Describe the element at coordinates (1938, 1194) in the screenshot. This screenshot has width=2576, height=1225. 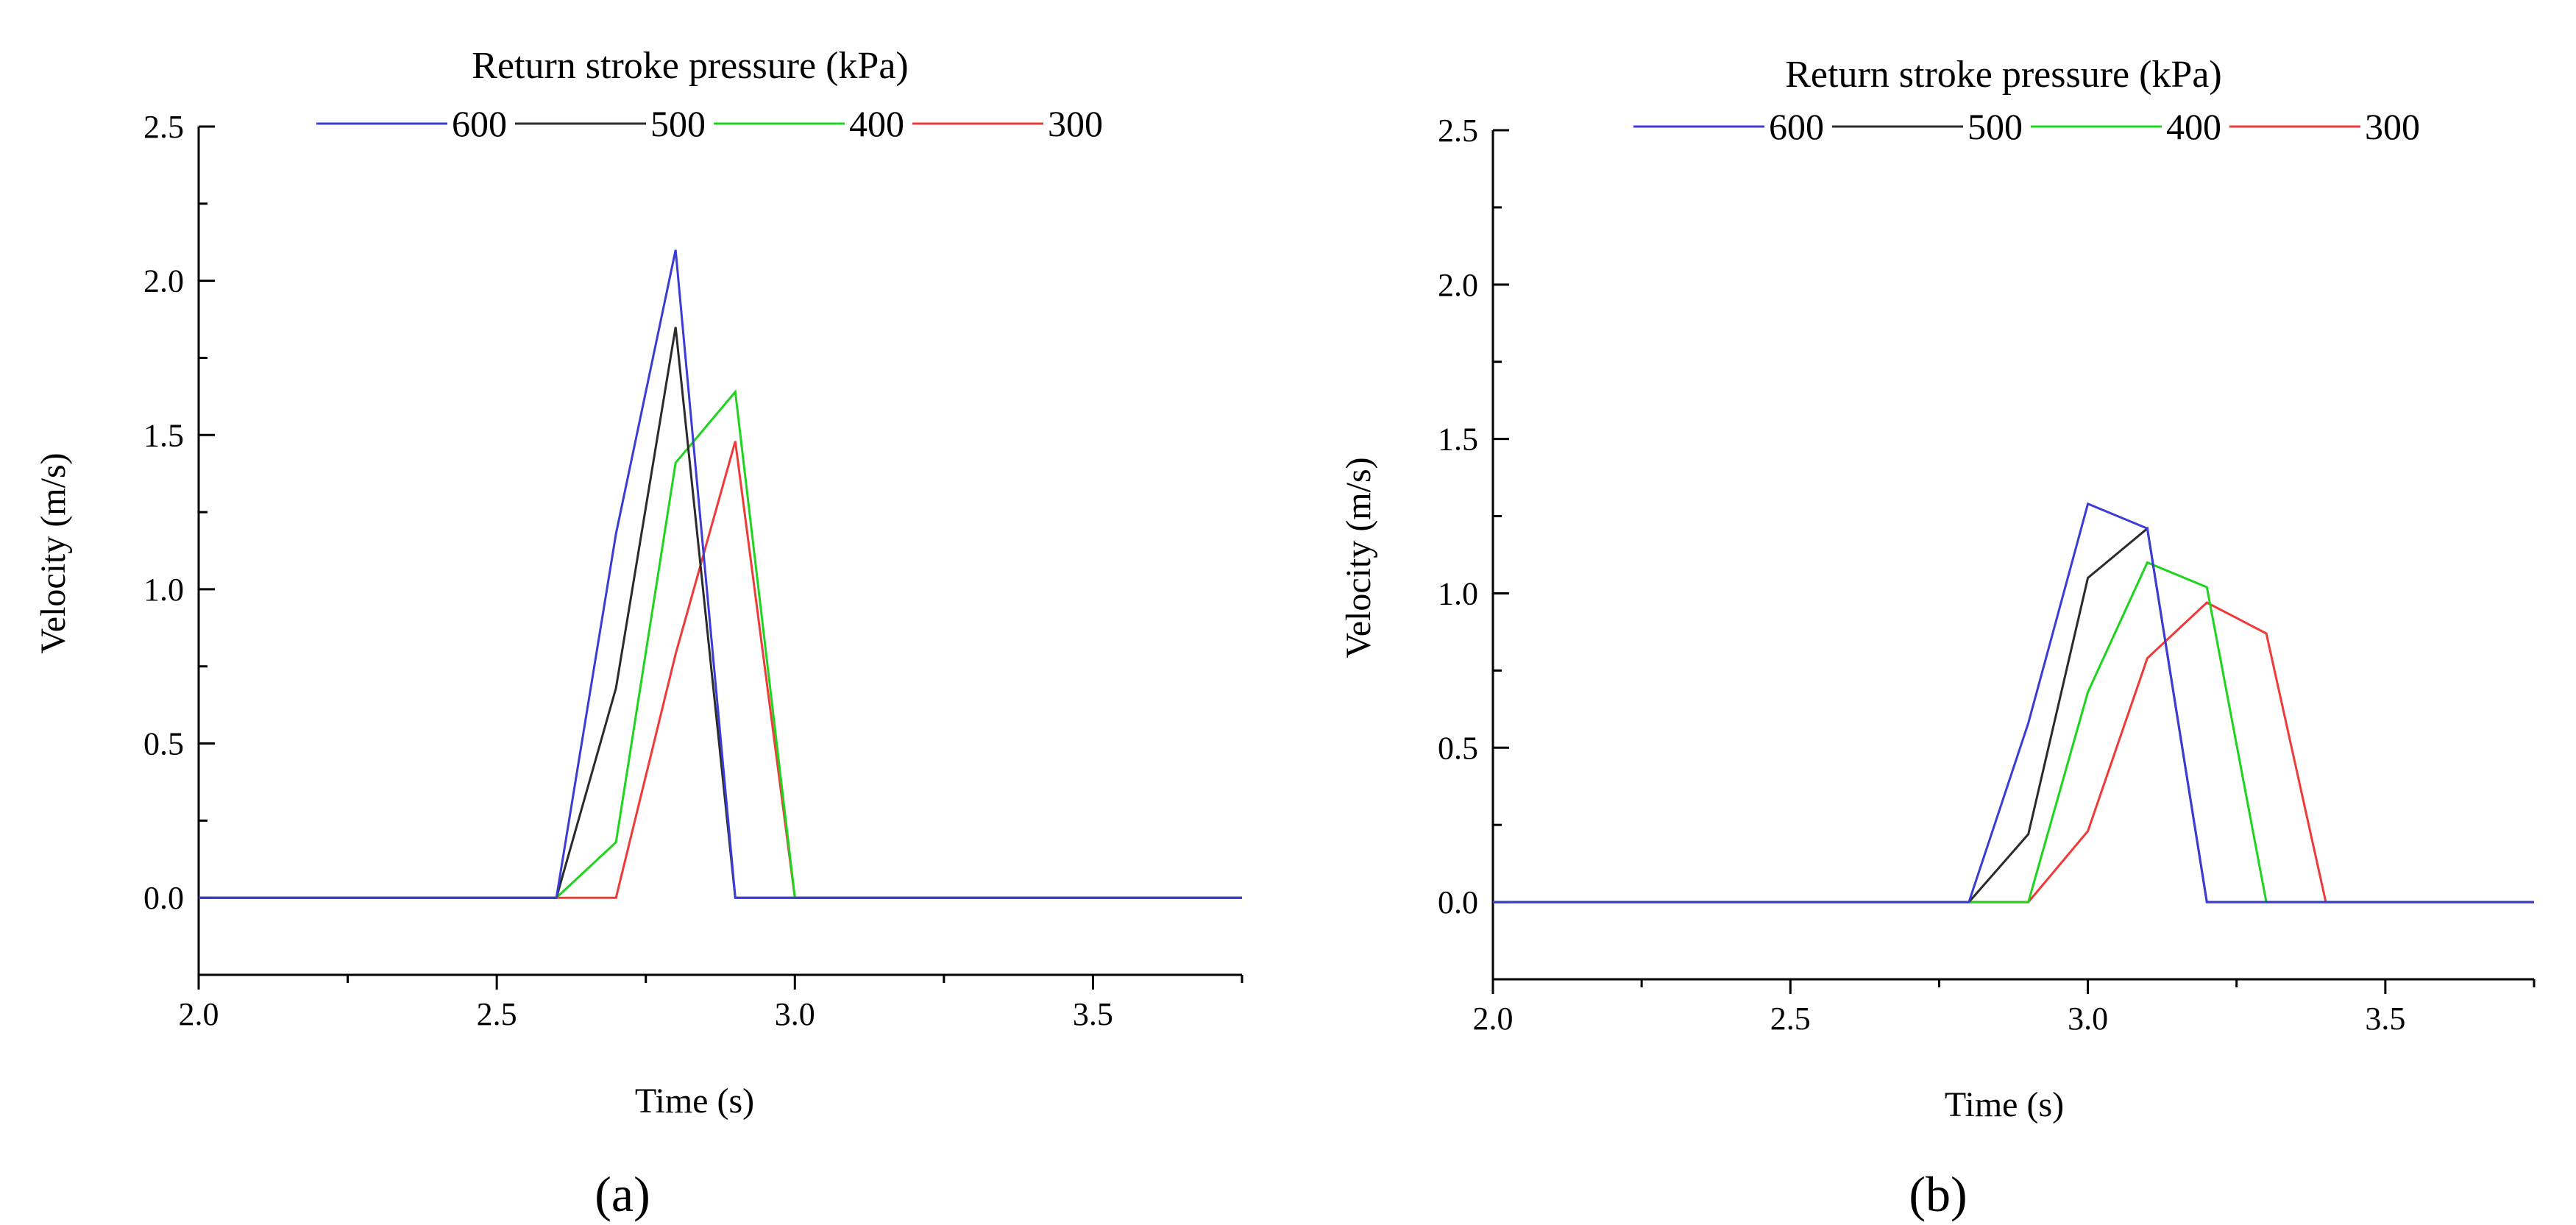
I see `panel-label: (b)` at that location.